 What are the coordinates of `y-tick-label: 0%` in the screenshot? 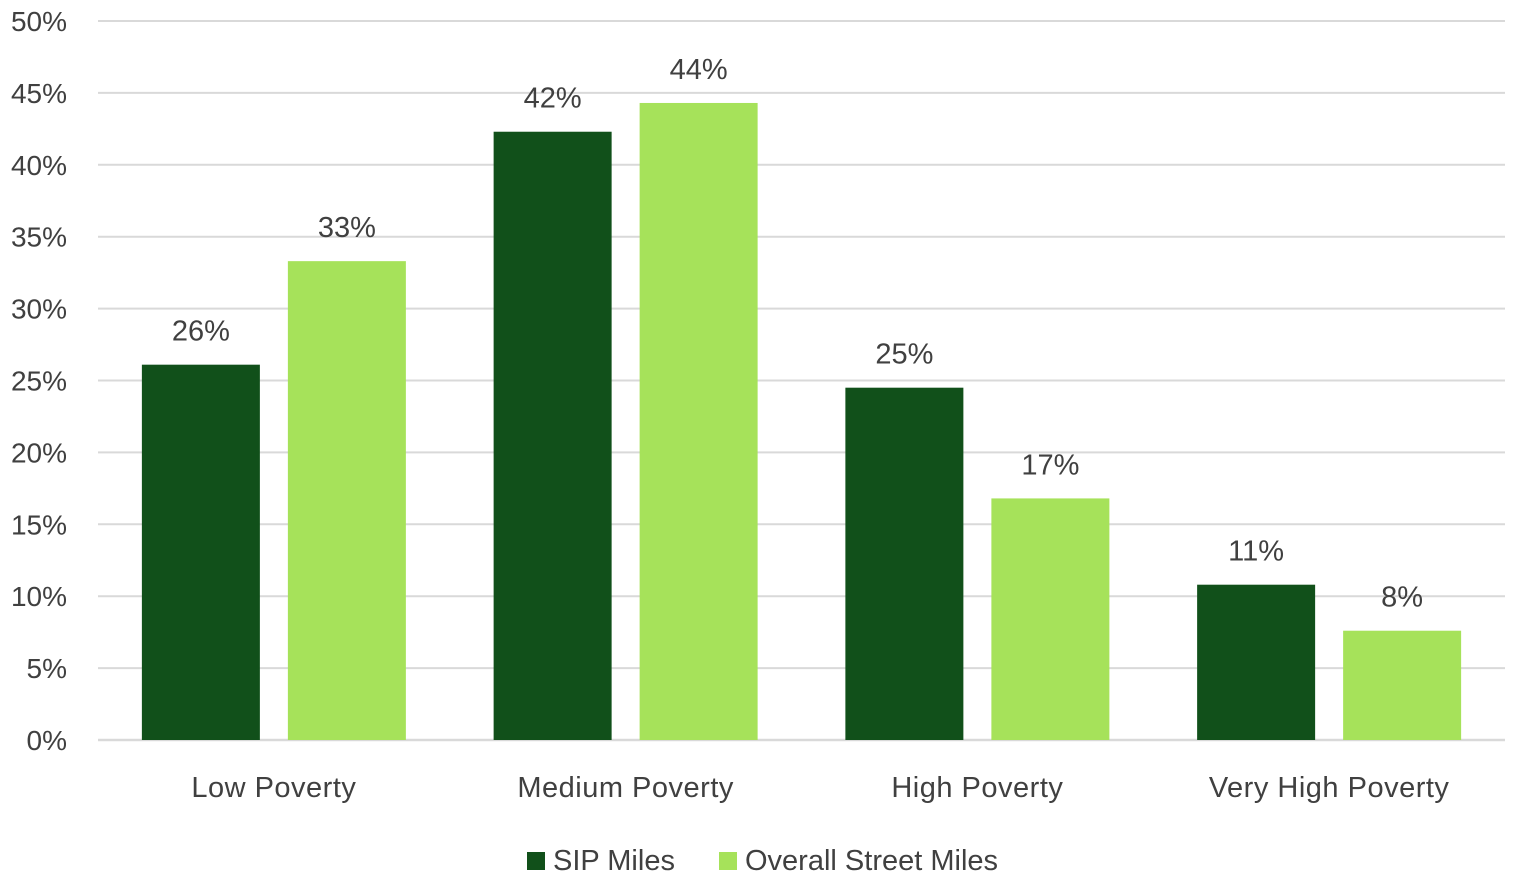 It's located at (47, 740).